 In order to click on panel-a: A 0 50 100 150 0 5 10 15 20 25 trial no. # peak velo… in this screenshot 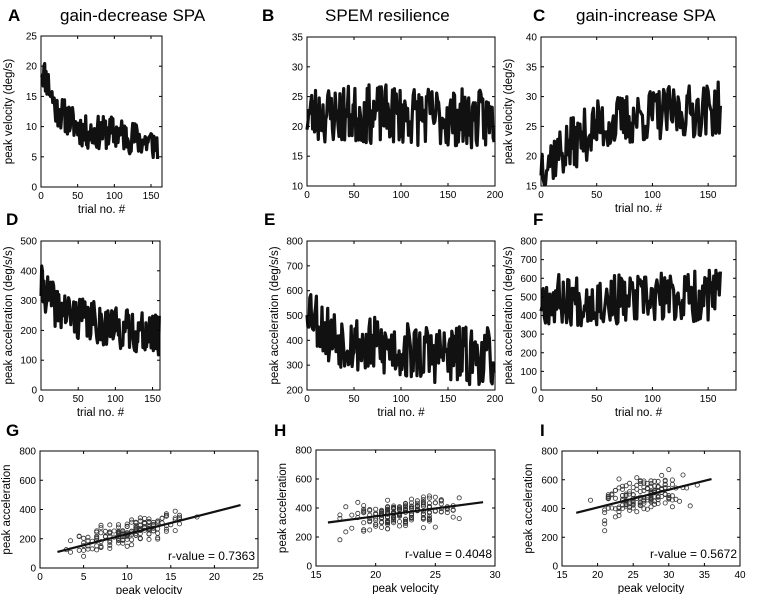, I will do `click(83, 111)`.